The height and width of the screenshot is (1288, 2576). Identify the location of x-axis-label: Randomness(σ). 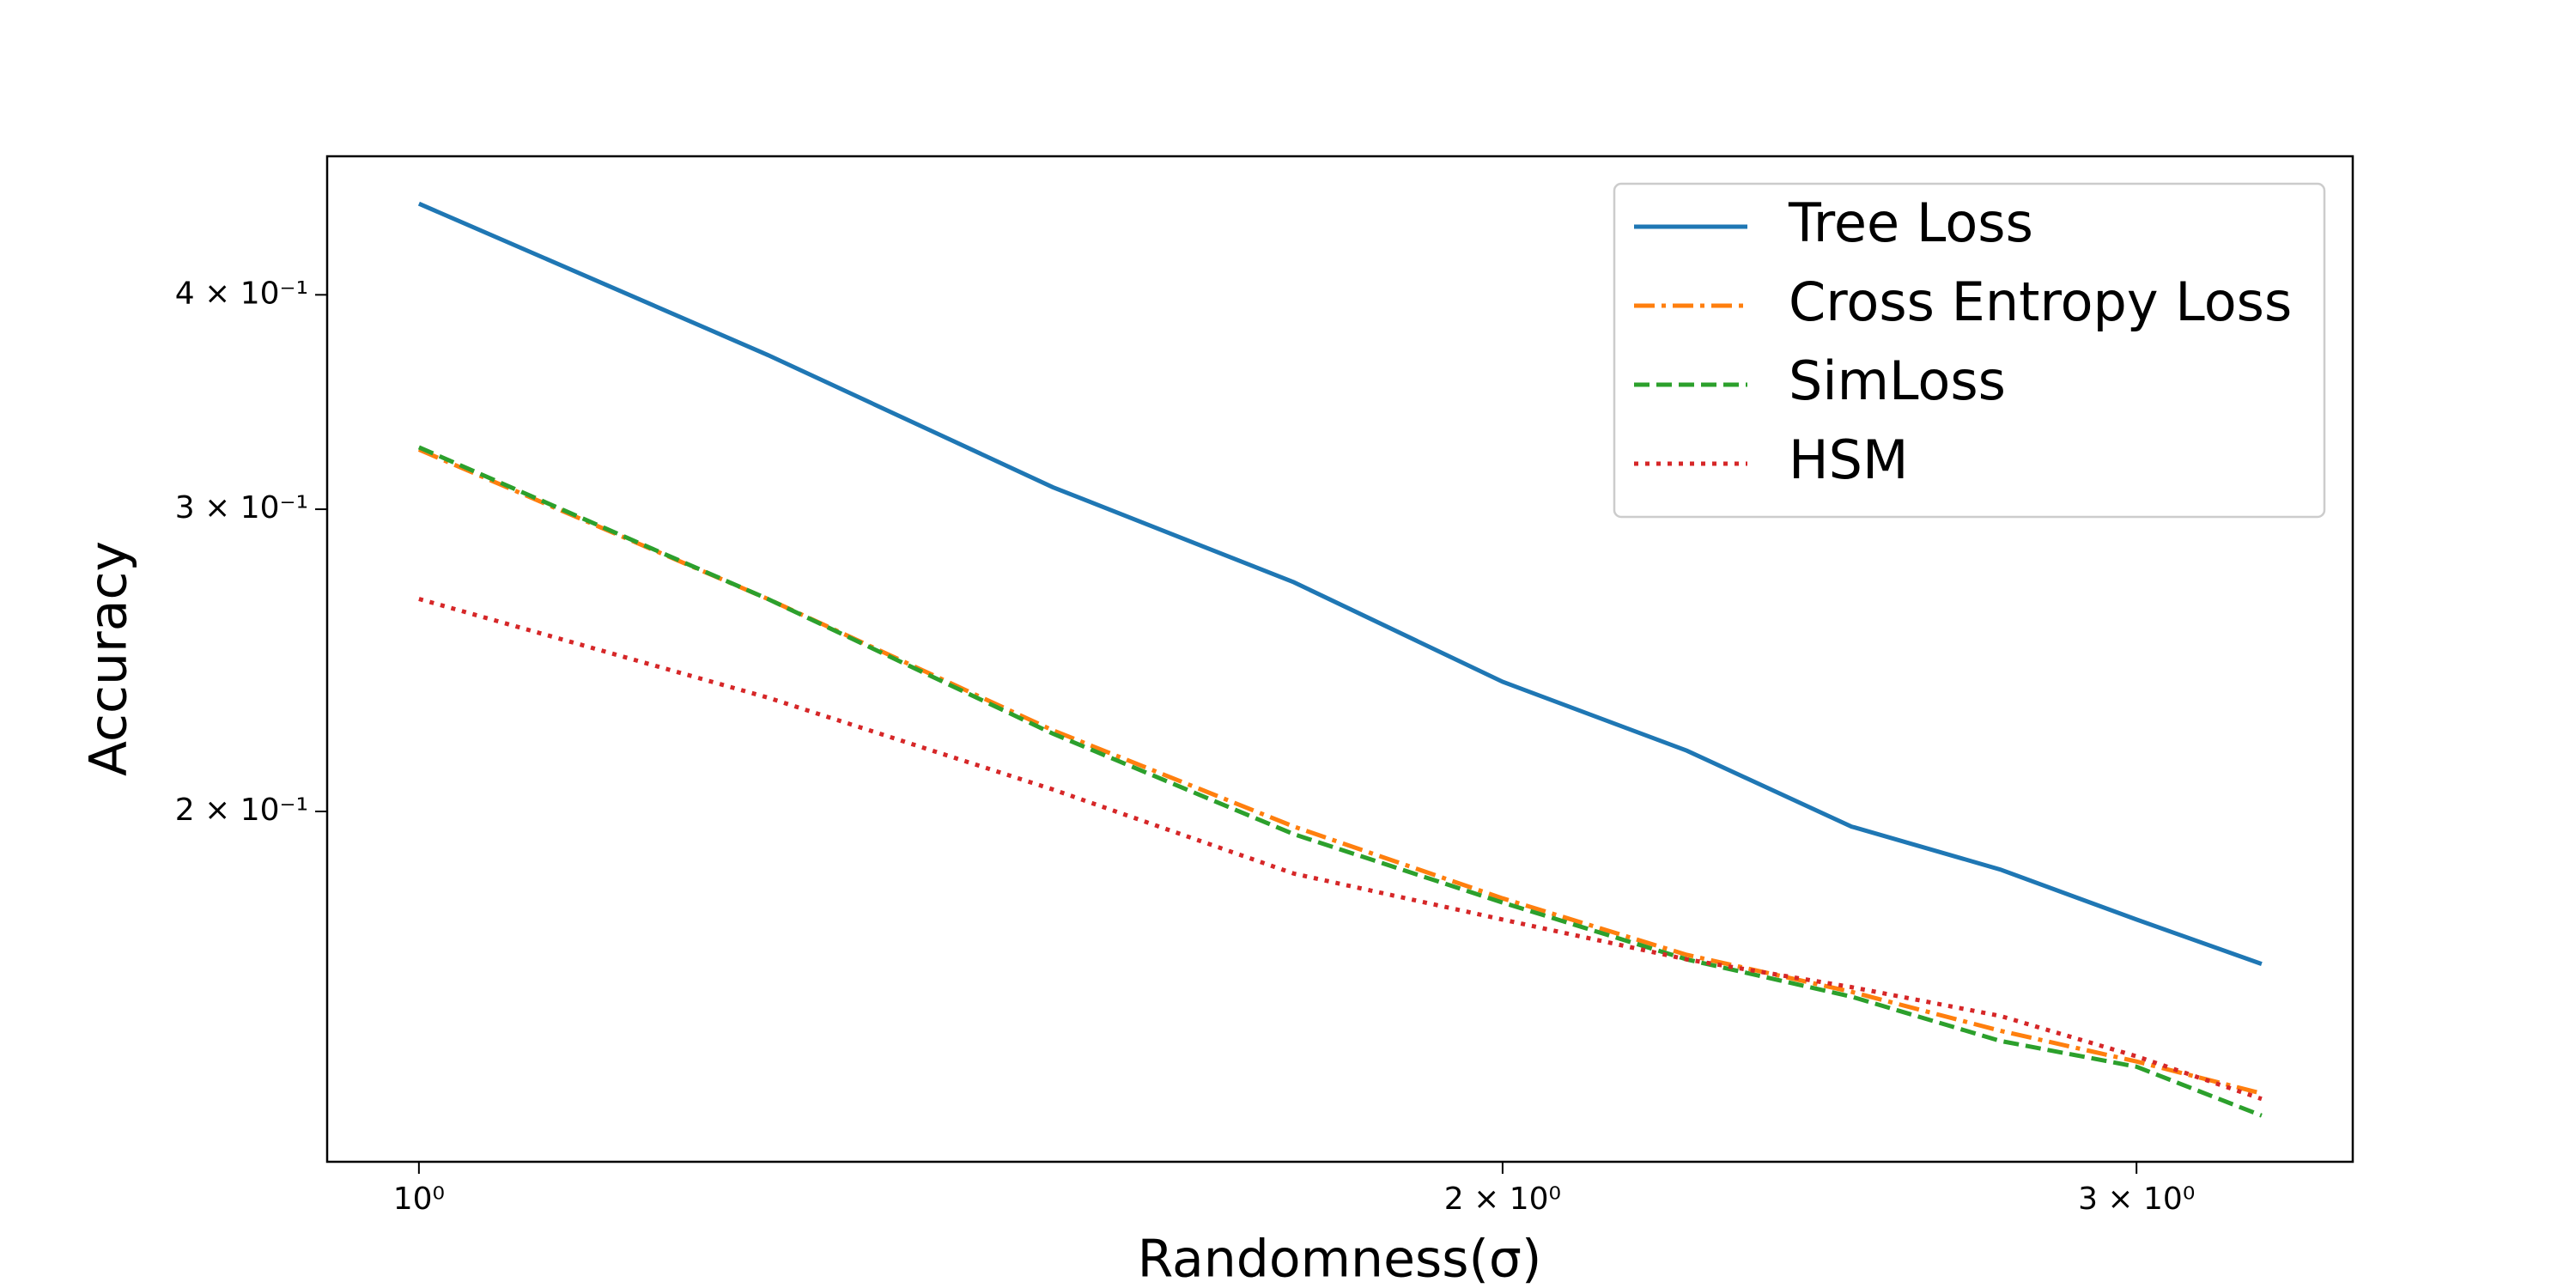
(1340, 1259).